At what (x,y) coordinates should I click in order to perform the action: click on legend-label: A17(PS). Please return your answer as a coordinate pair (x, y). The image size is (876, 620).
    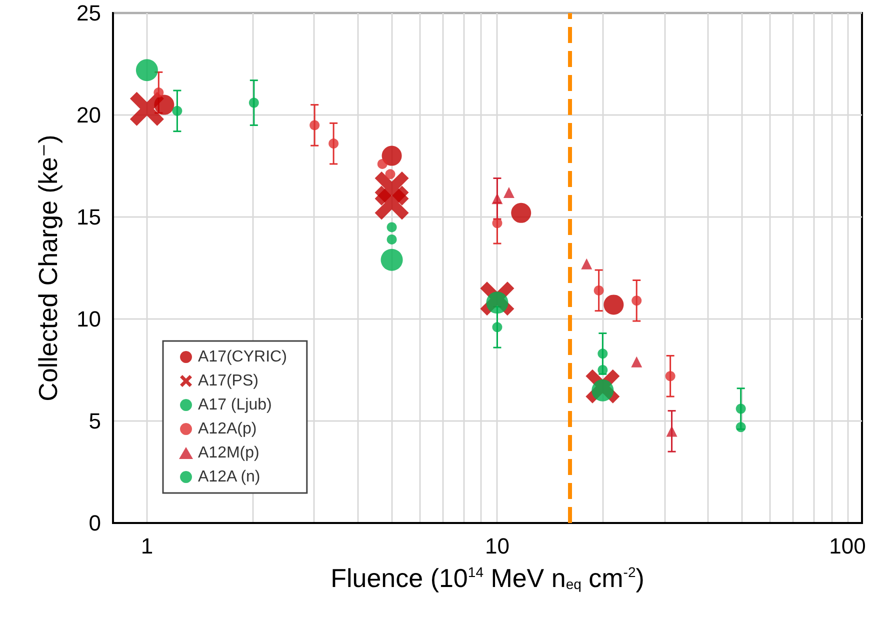
    Looking at the image, I should click on (228, 381).